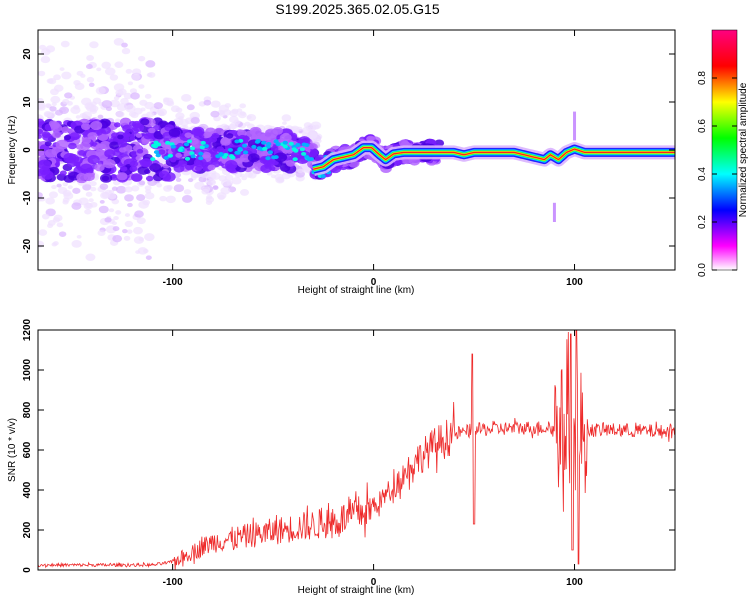 The height and width of the screenshot is (600, 750). I want to click on spectrogram-xlabel: Height of straight line (km), so click(356, 290).